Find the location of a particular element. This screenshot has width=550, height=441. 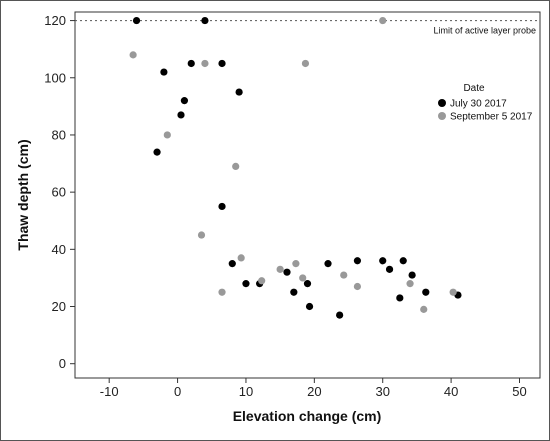

y-tick-label: 80 is located at coordinates (59, 134).